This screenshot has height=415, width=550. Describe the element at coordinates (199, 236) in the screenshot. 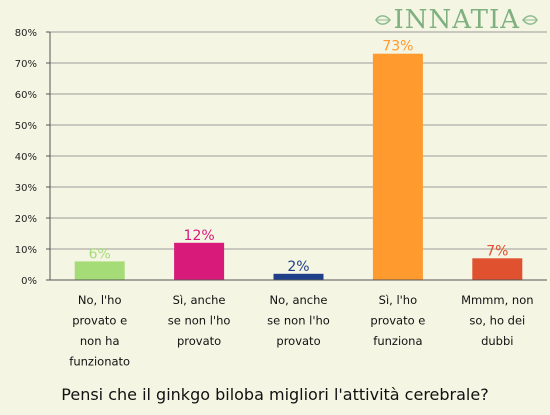

I see `bar-value-label: 12%` at that location.